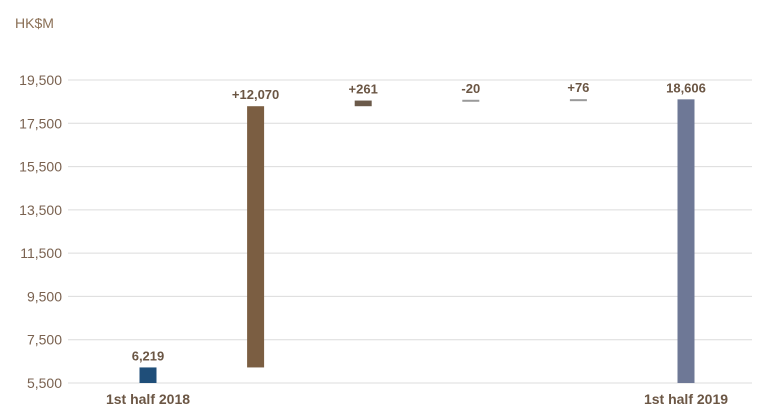  Describe the element at coordinates (578, 87) in the screenshot. I see `data-label: +76` at that location.